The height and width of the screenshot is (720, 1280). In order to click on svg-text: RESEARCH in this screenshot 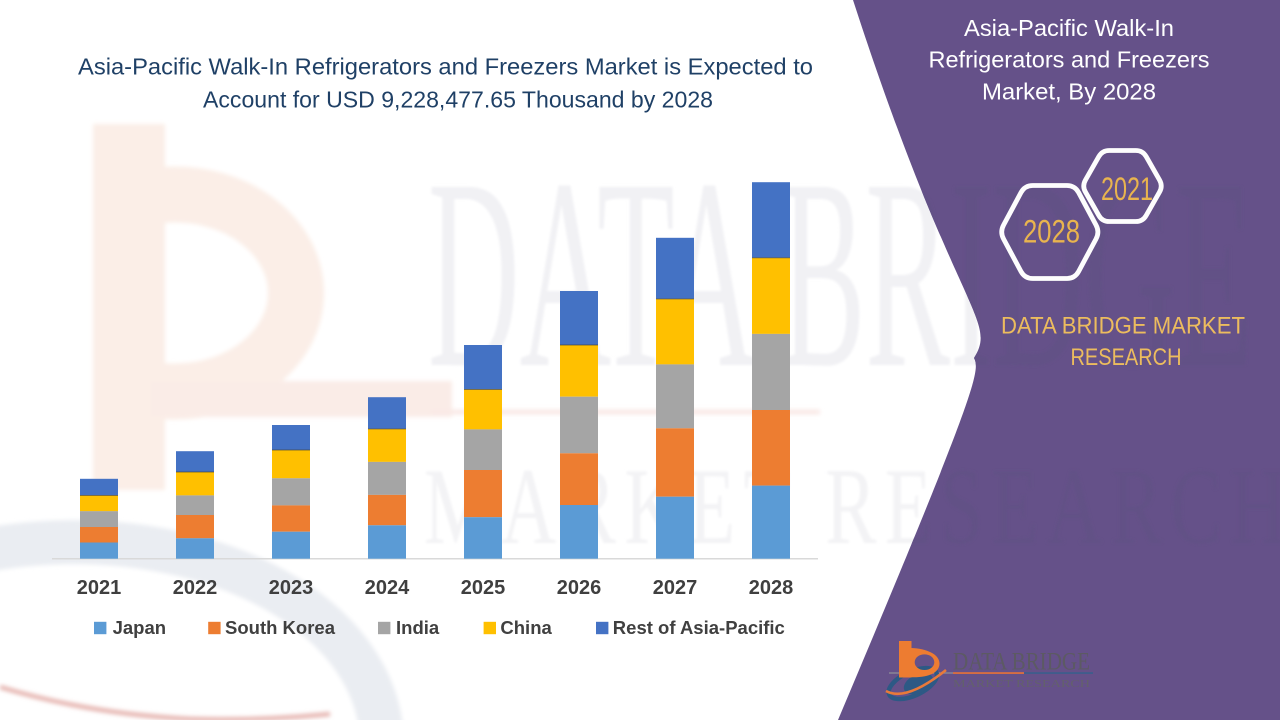, I will do `click(1126, 357)`.